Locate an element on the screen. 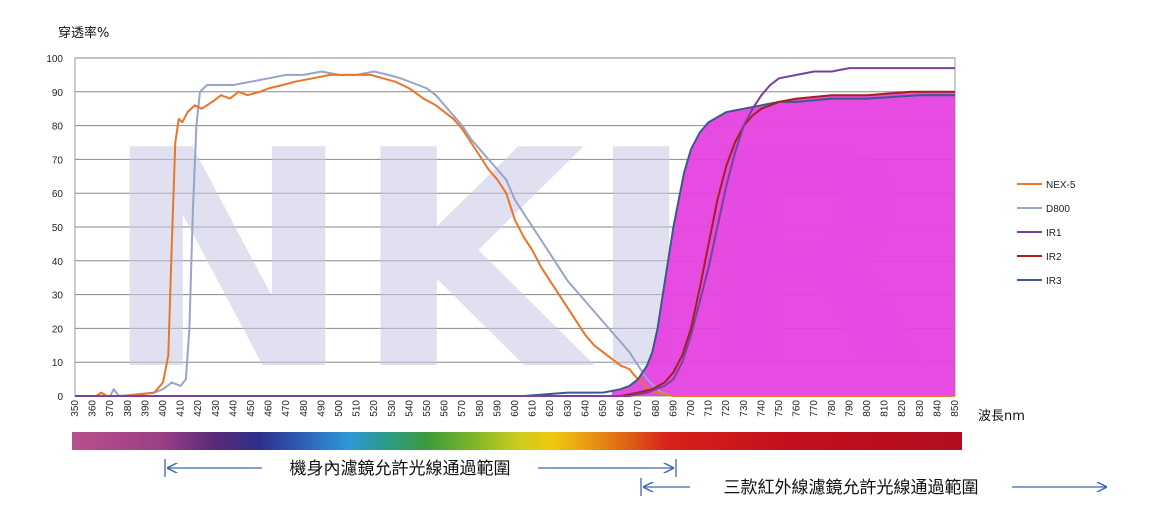 The image size is (1173, 523). x-tick-label: 650 is located at coordinates (603, 408).